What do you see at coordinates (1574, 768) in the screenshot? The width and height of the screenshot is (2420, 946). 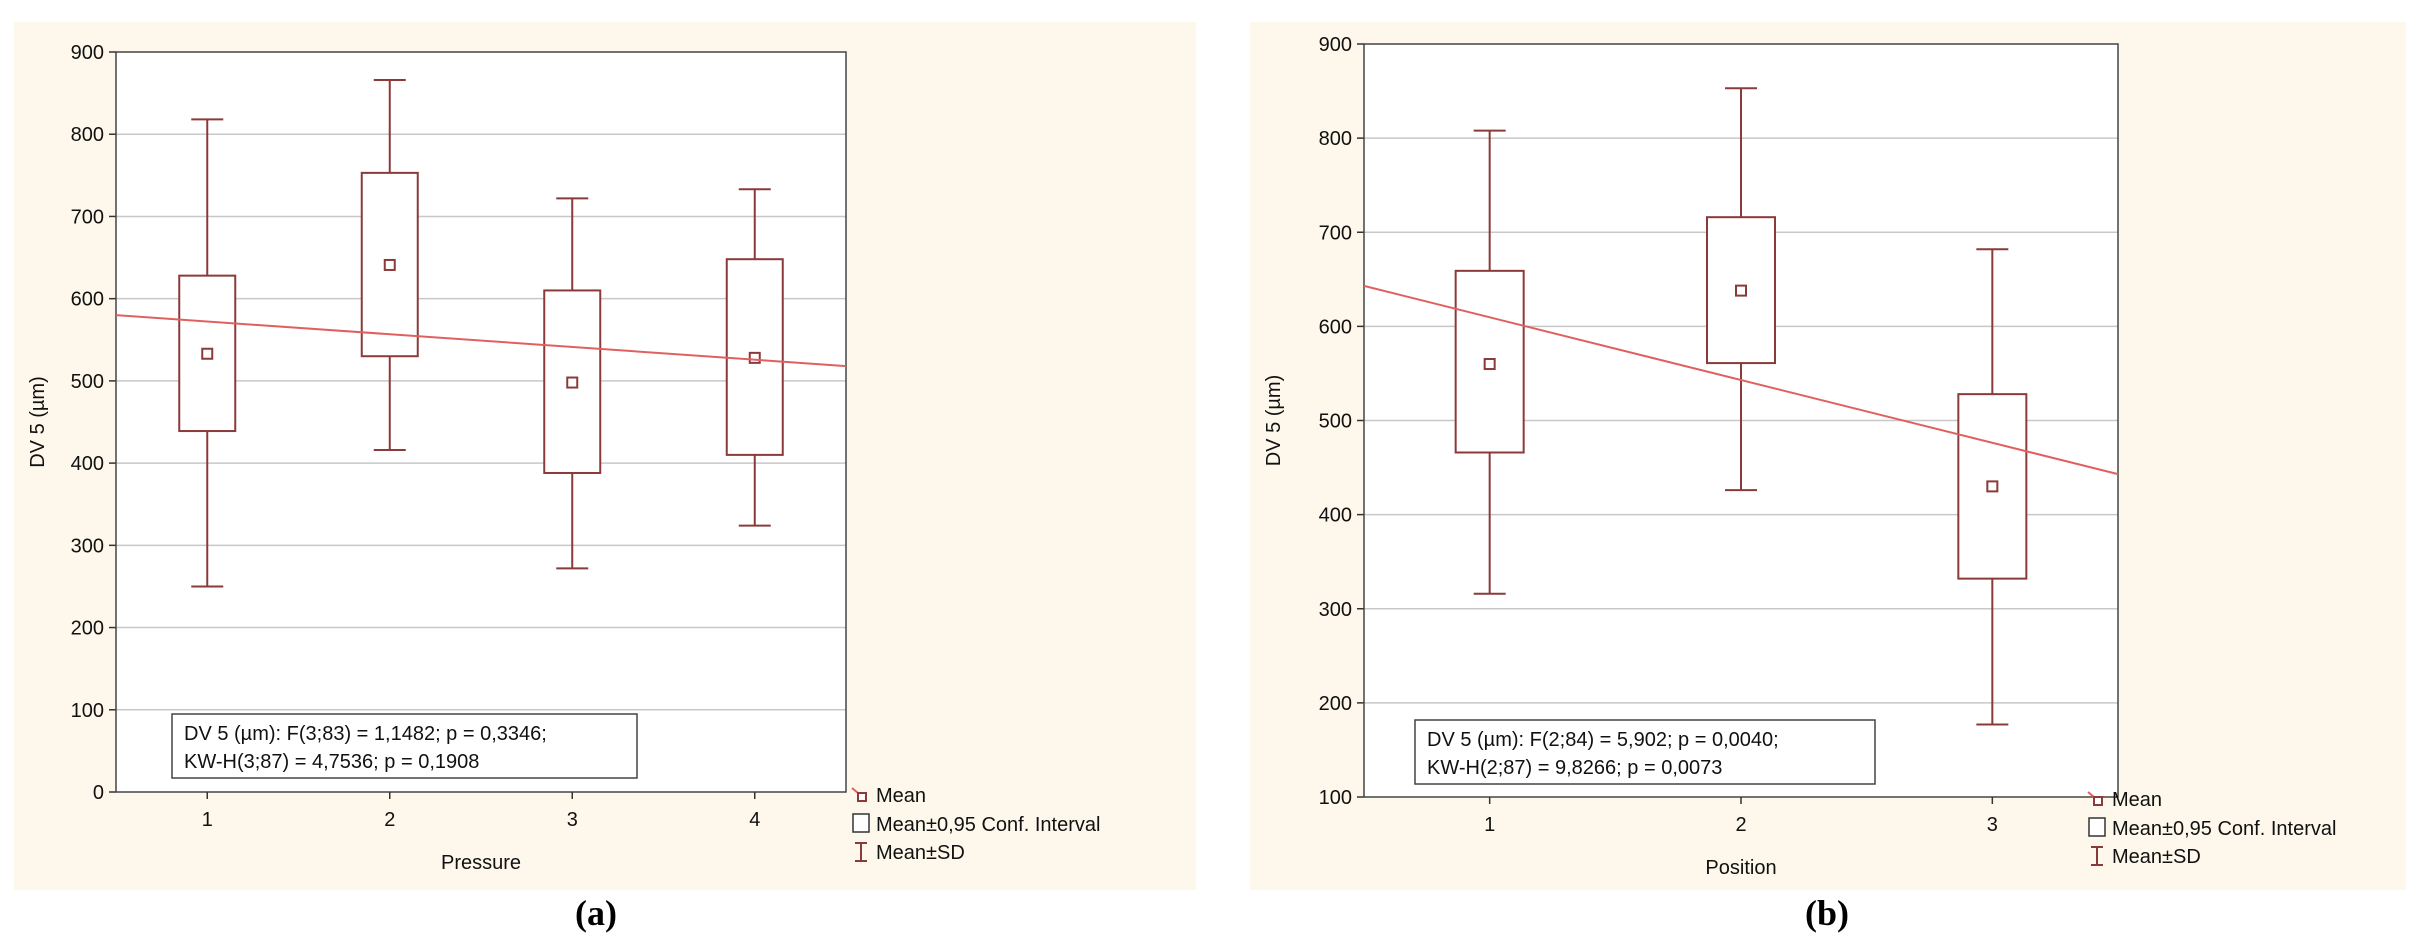 I see `stats-line-2: KW-H(2;87) = 9,8266; p = 0,0073` at bounding box center [1574, 768].